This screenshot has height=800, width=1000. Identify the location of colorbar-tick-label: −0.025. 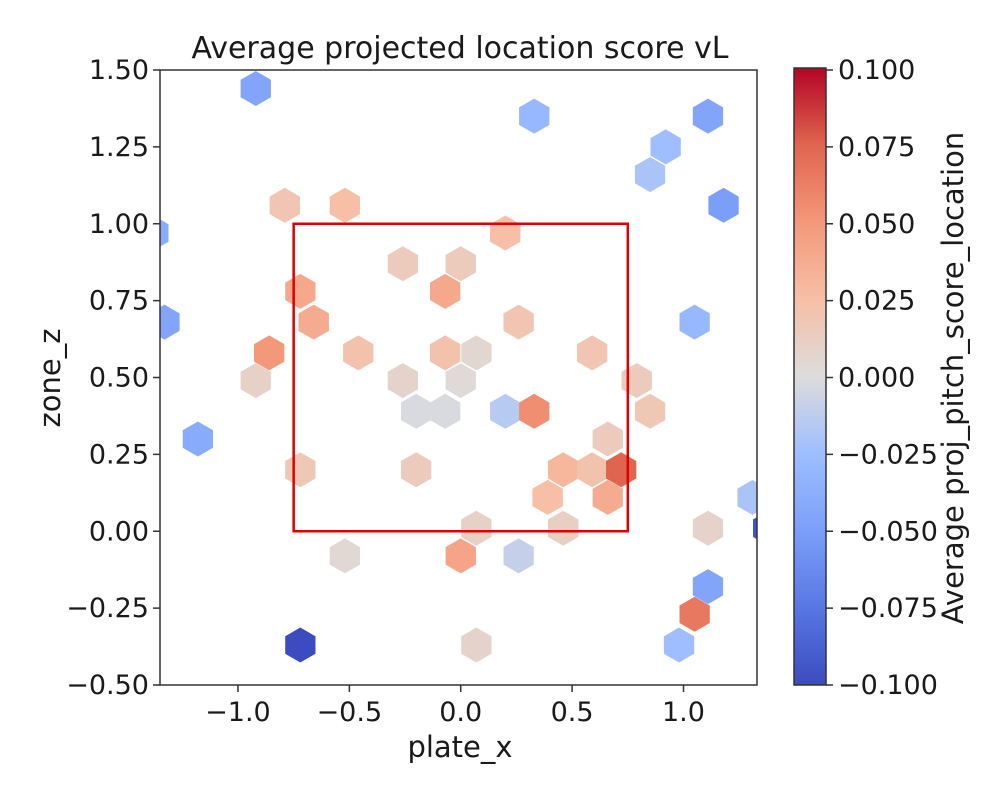
(888, 454).